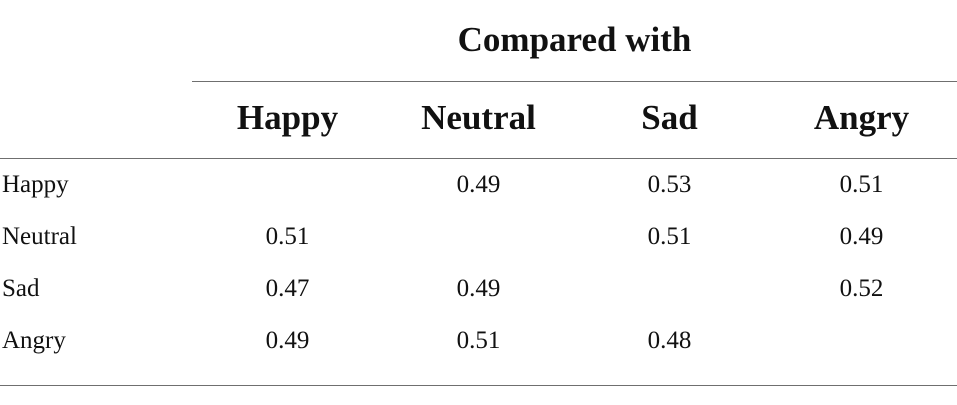  Describe the element at coordinates (861, 117) in the screenshot. I see `column-header-angry: Angry` at that location.